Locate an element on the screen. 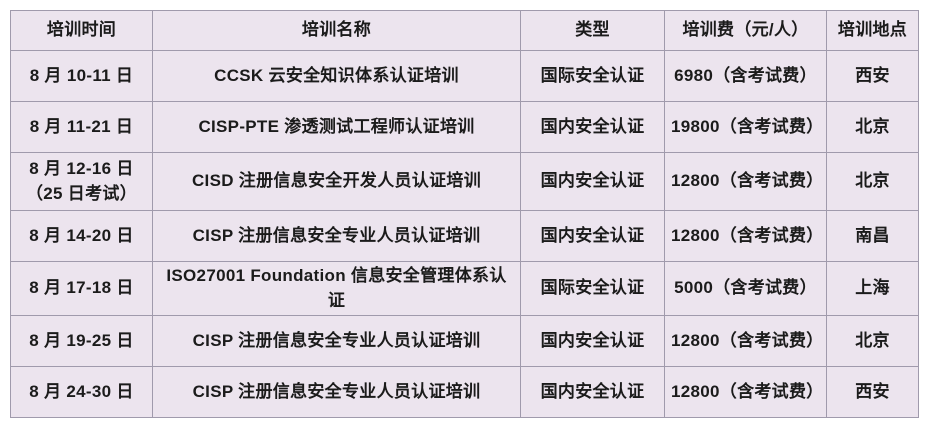  cell-time: 8 月 19-25 日 is located at coordinates (81, 341).